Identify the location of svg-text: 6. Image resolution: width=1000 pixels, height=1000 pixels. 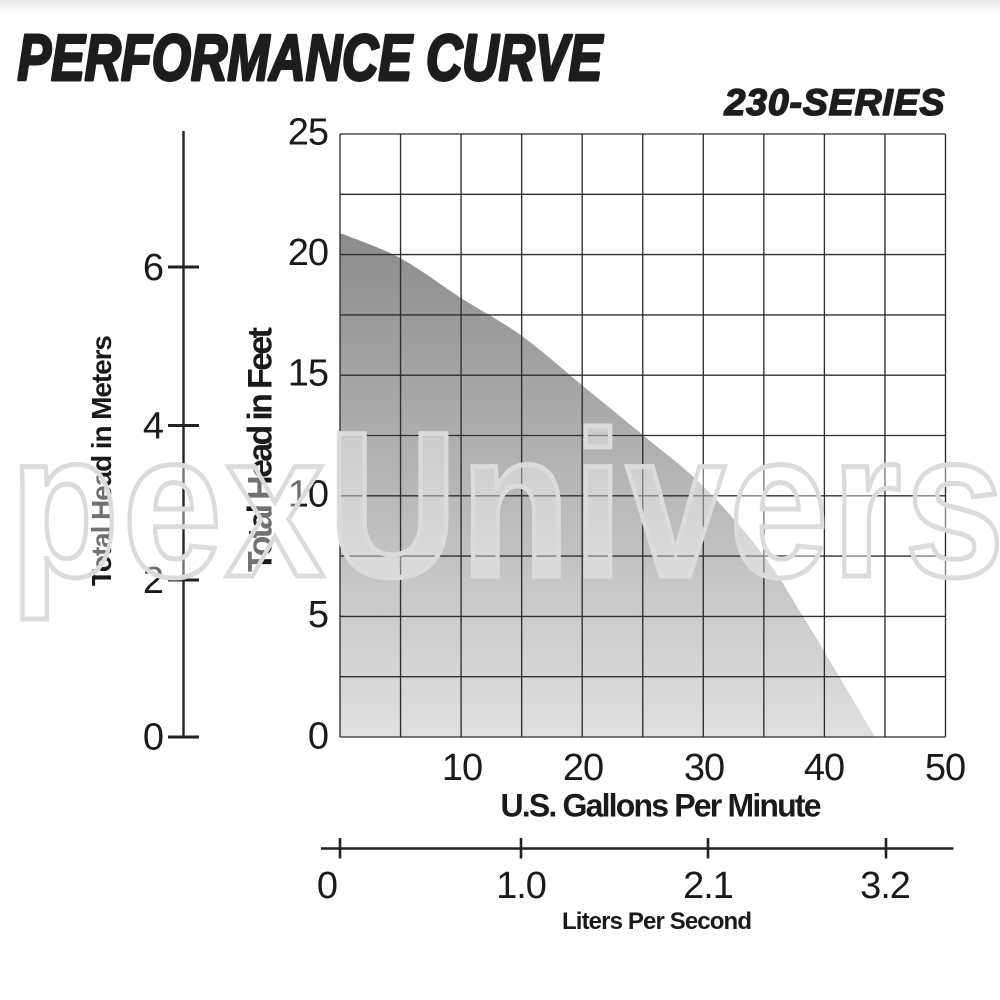
(153, 268).